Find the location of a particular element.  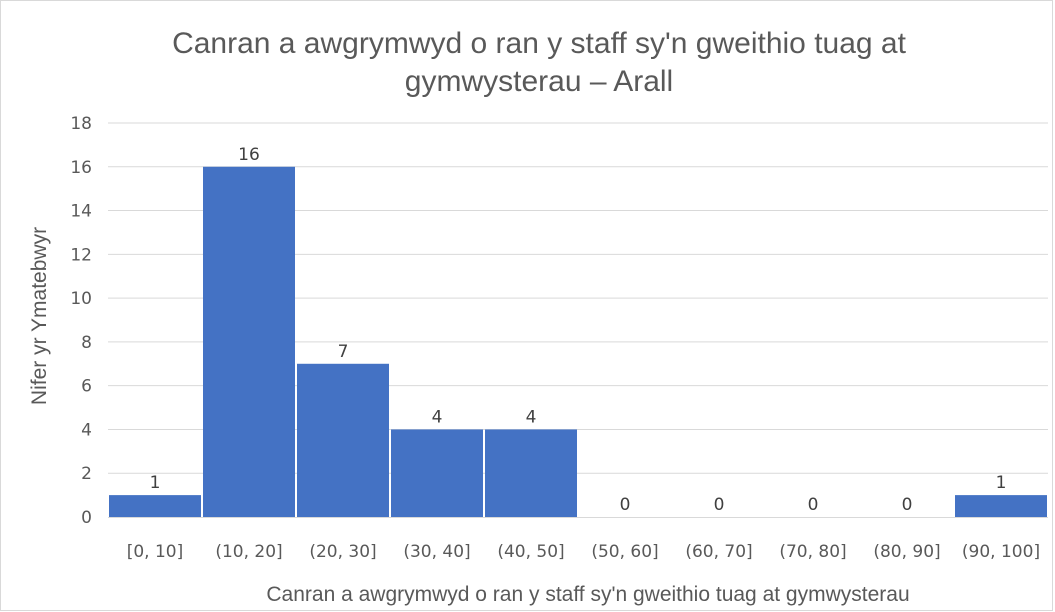

x-tick-label: (90, 100] is located at coordinates (1001, 552).